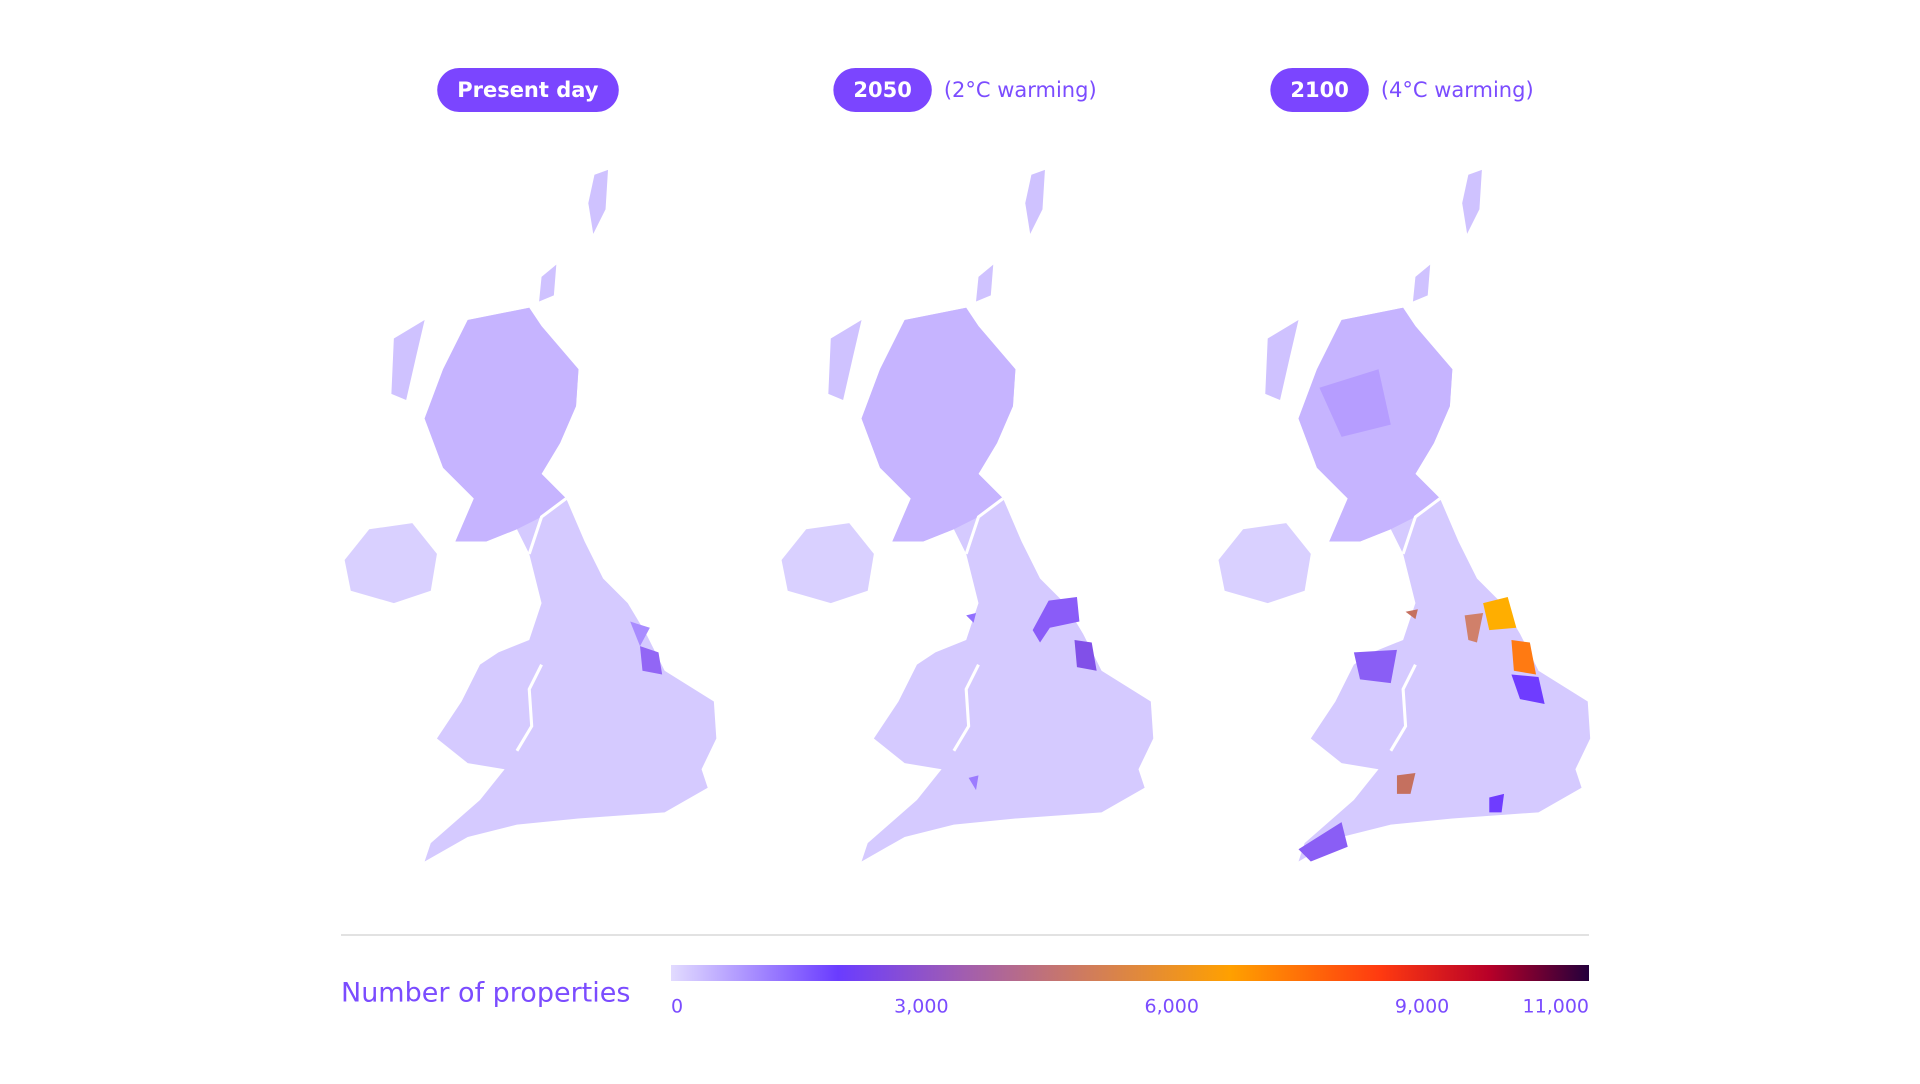 This screenshot has width=1920, height=1084. I want to click on pill-label: 2100, so click(1319, 90).